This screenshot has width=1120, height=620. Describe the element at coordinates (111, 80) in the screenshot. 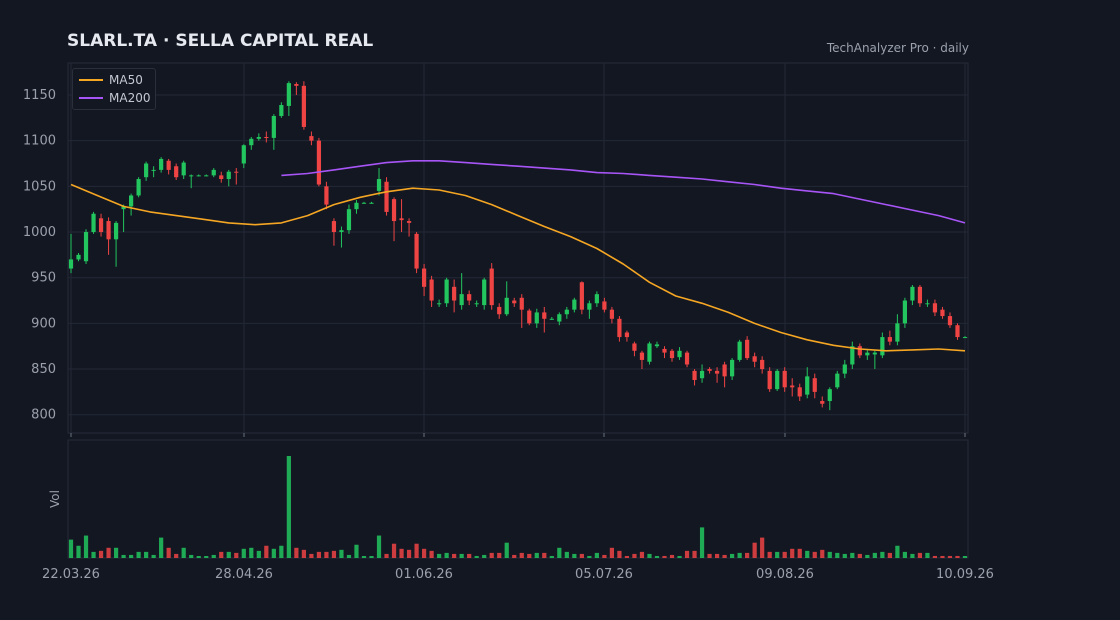

I see `legend-item-ma50: MA50` at that location.